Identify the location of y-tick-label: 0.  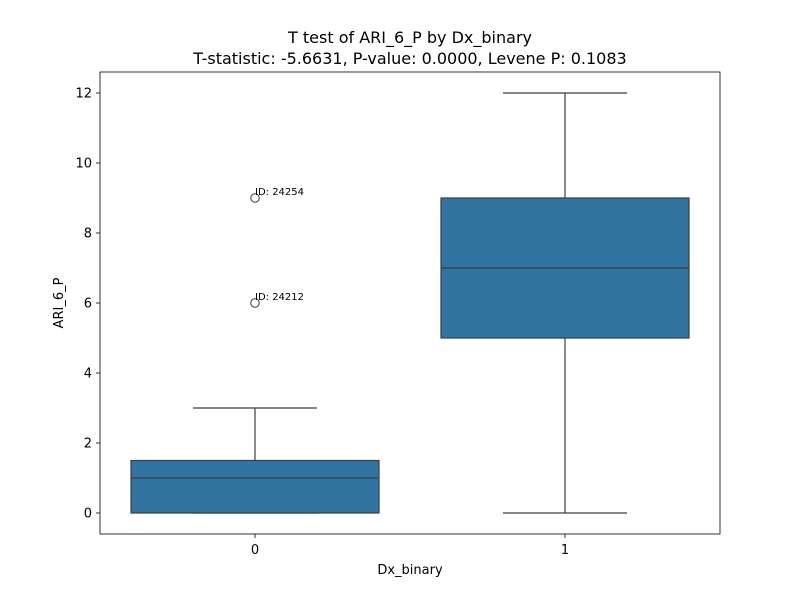
(88, 514).